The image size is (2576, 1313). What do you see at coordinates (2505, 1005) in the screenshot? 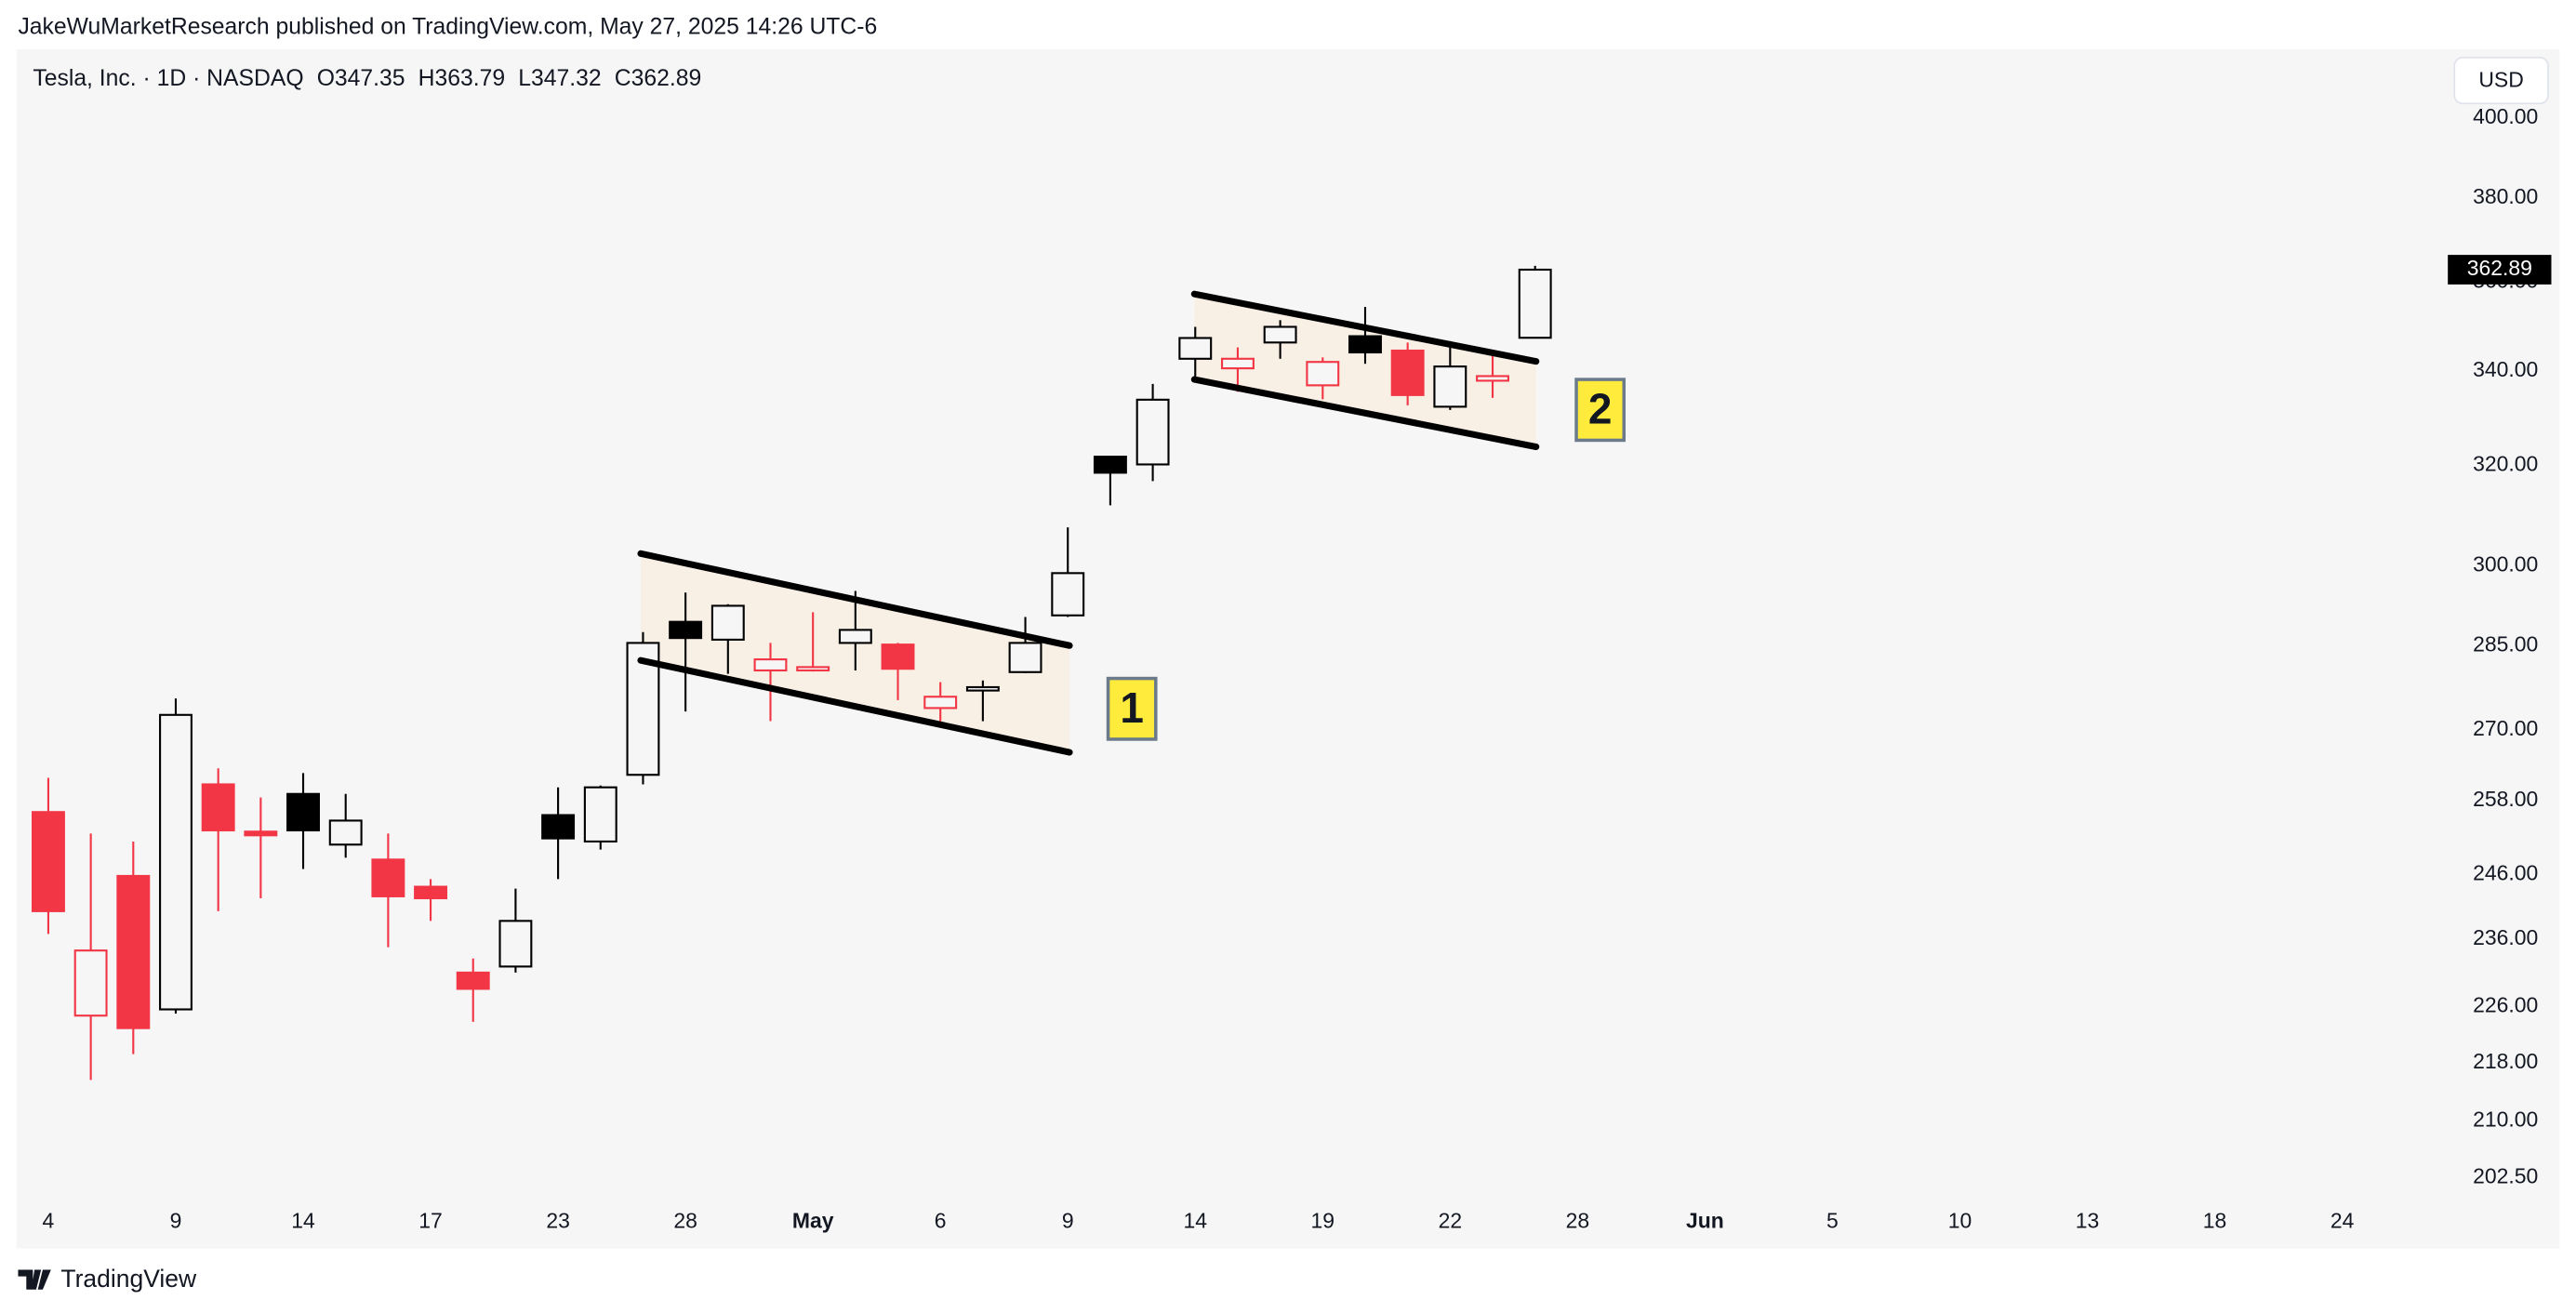
I see `y-tick-label: 226.00` at bounding box center [2505, 1005].